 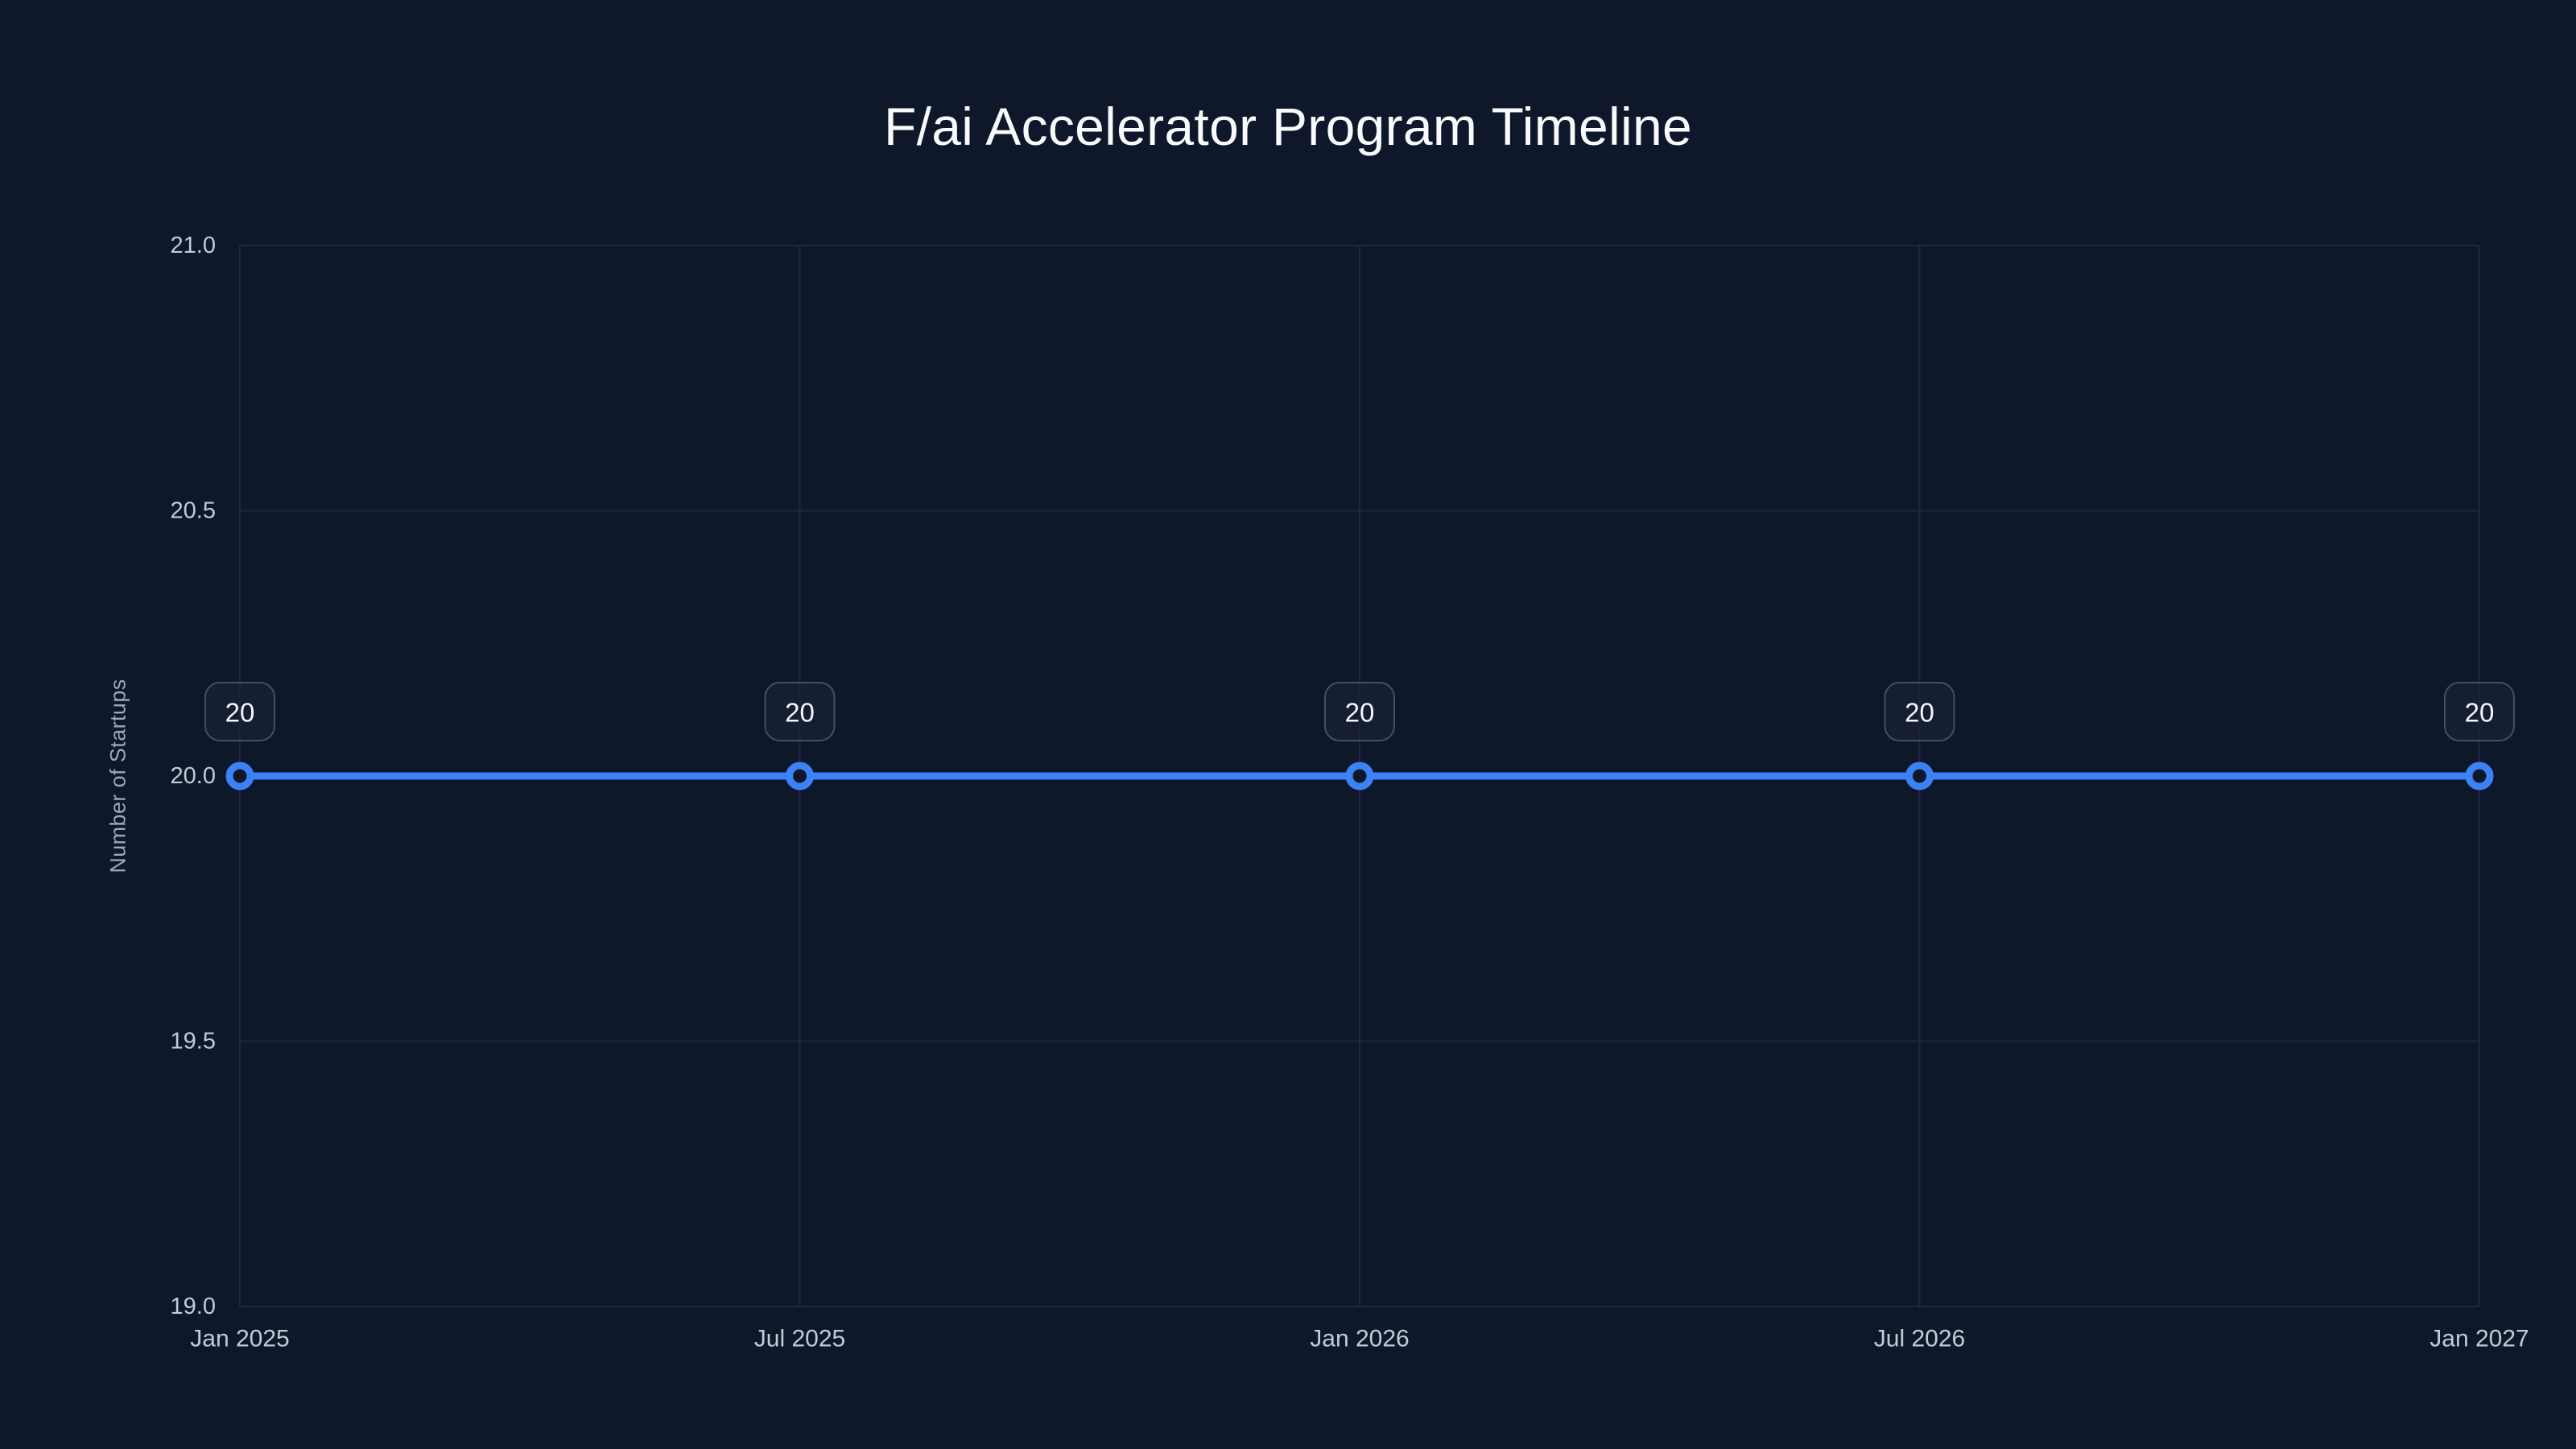 I want to click on x-tick-label: Jul 2026, so click(x=1919, y=1339).